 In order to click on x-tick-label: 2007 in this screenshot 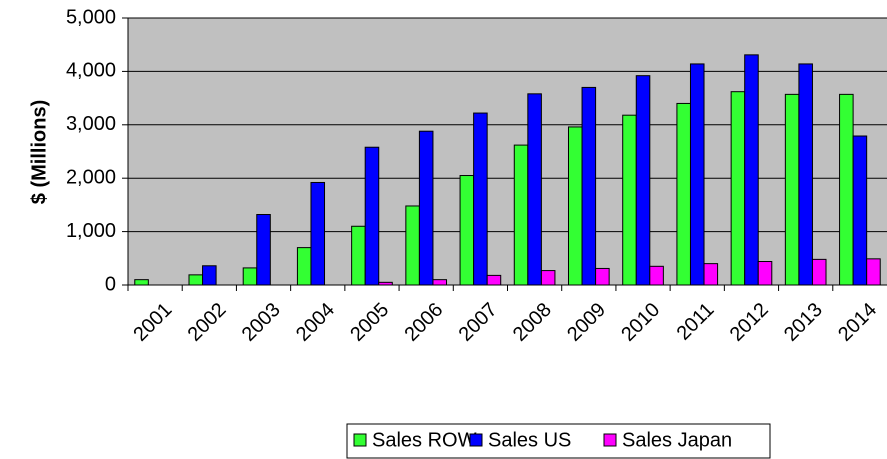, I will do `click(478, 322)`.